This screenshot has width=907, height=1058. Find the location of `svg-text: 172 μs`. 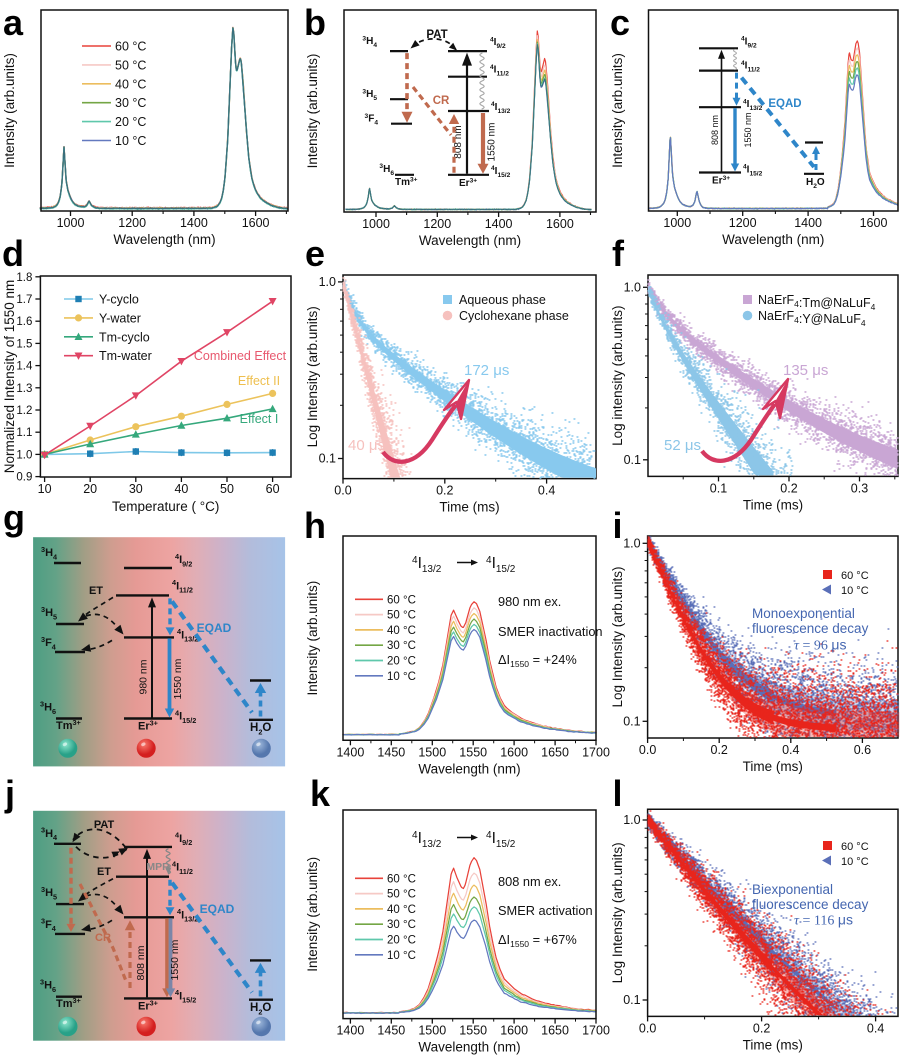

svg-text: 172 μs is located at coordinates (486, 370).